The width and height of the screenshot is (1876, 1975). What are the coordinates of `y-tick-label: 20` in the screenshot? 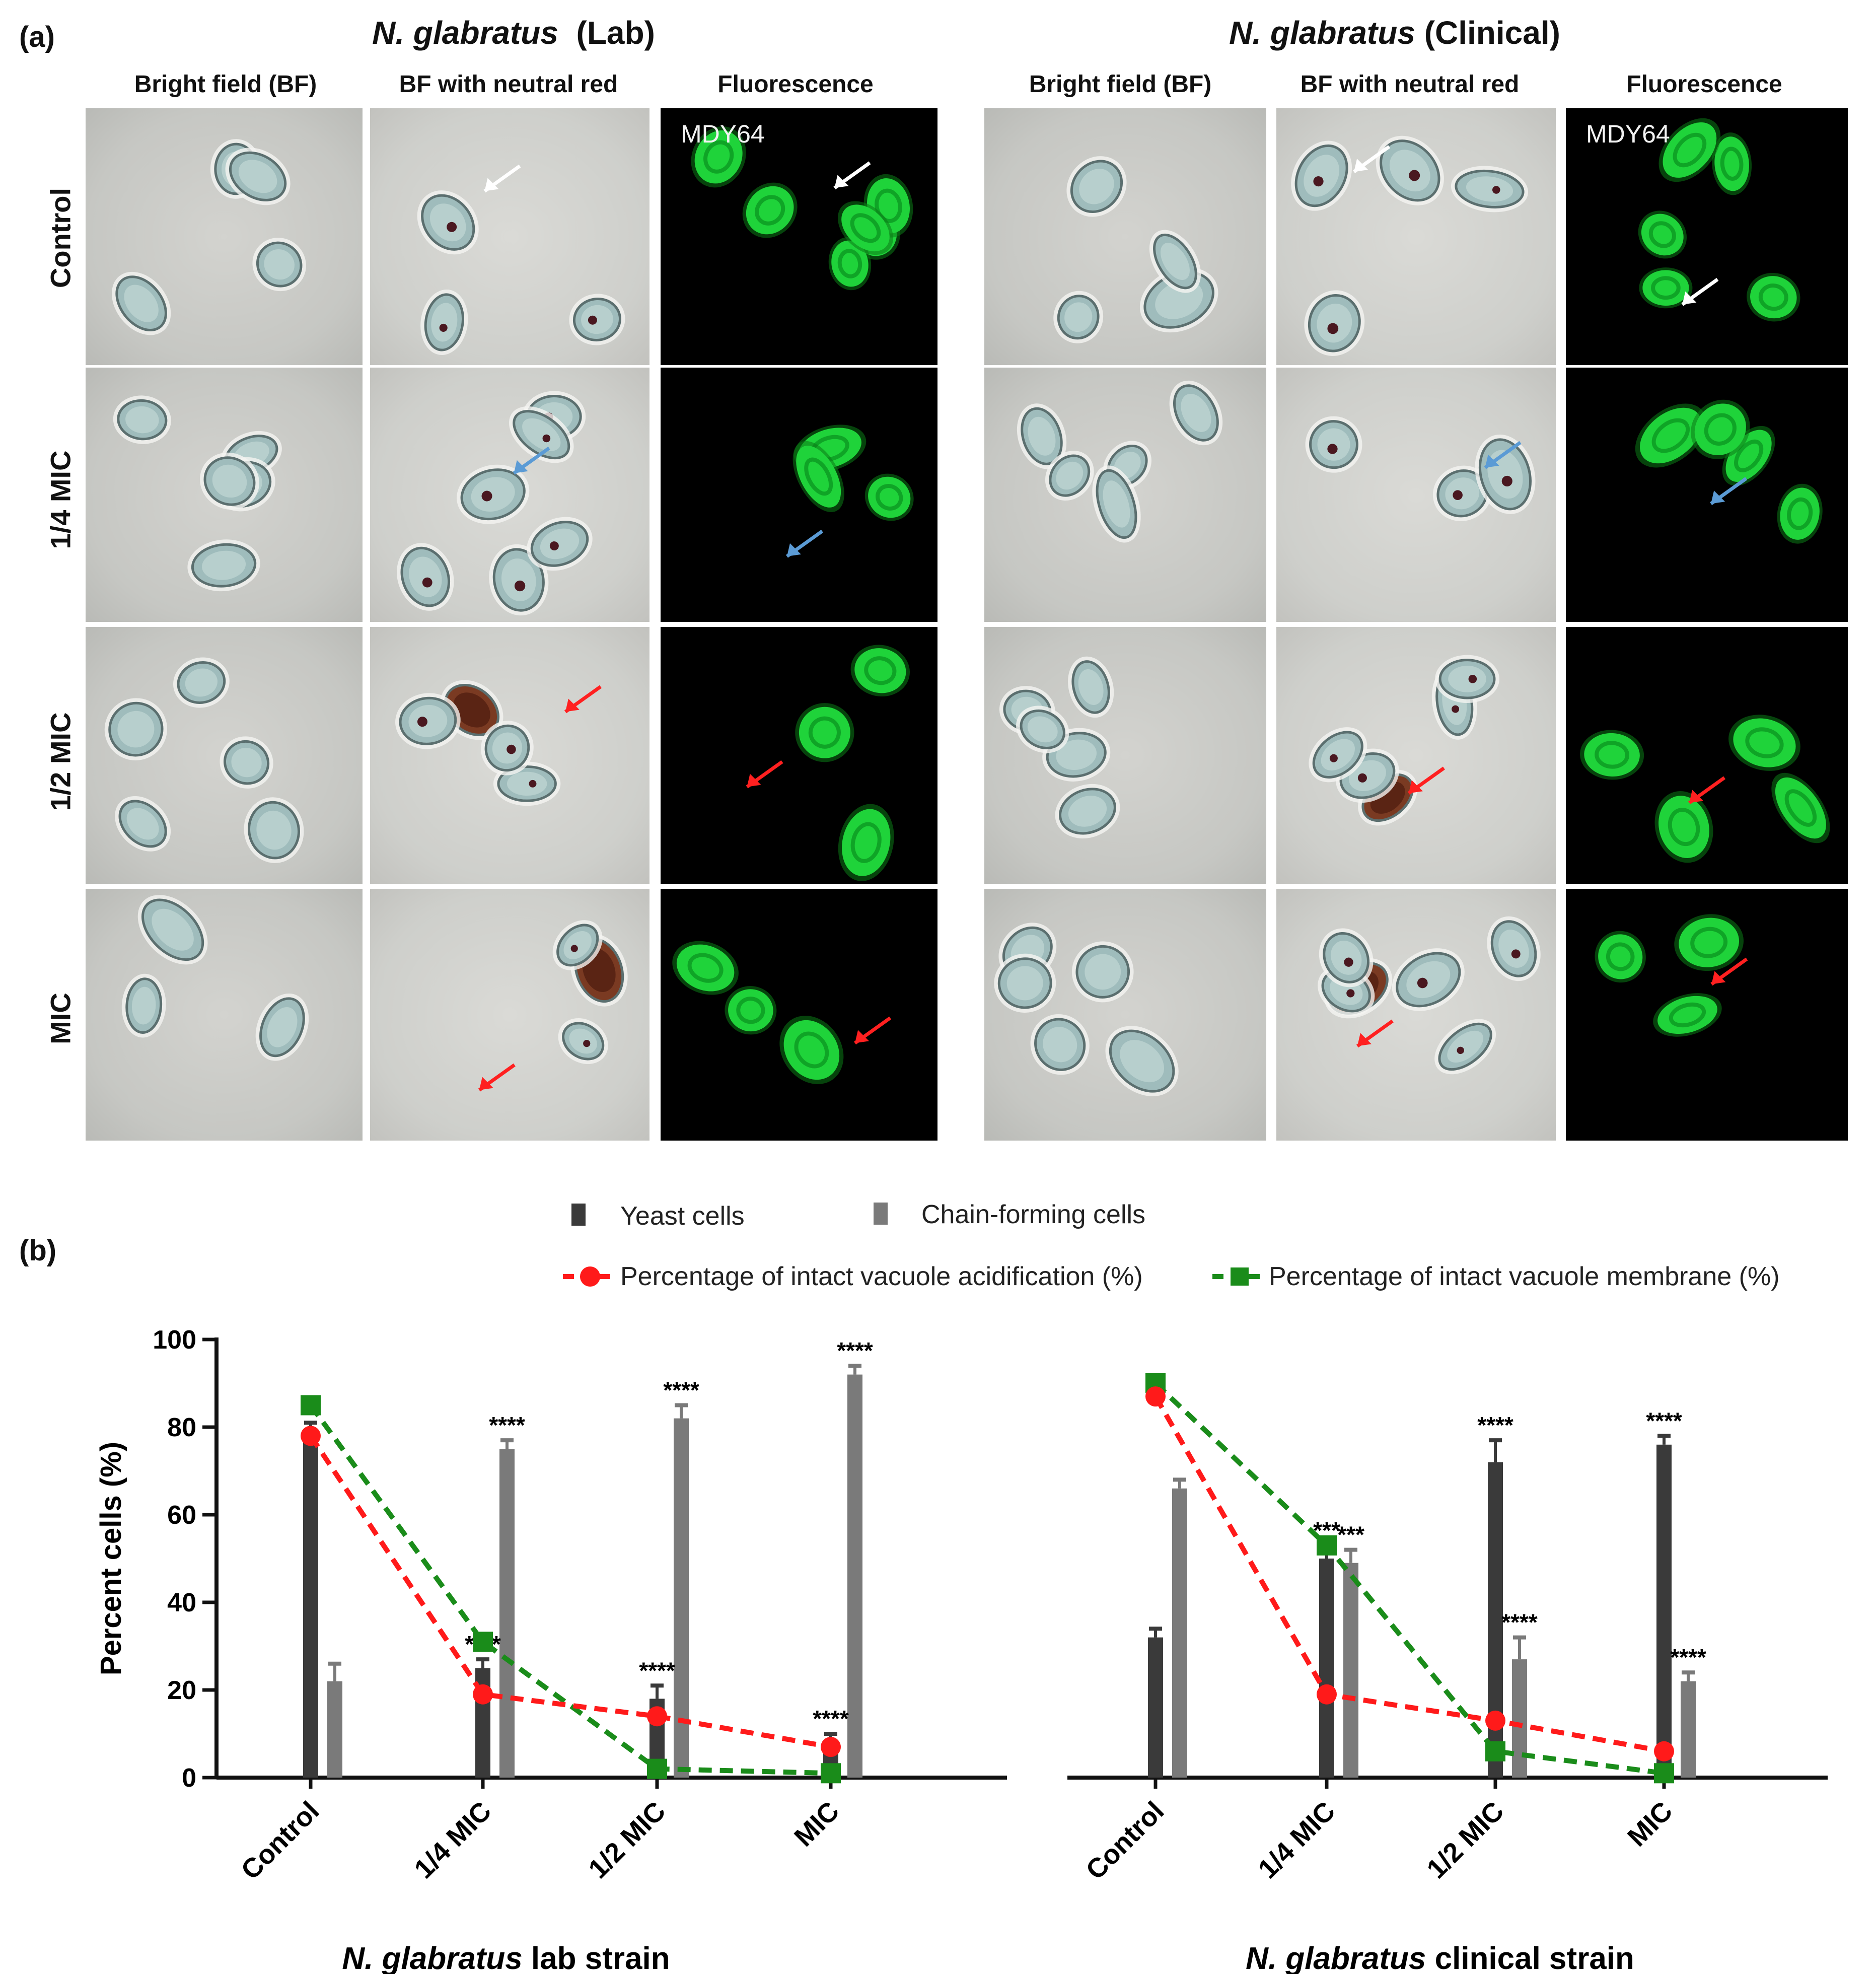 It's located at (181, 1690).